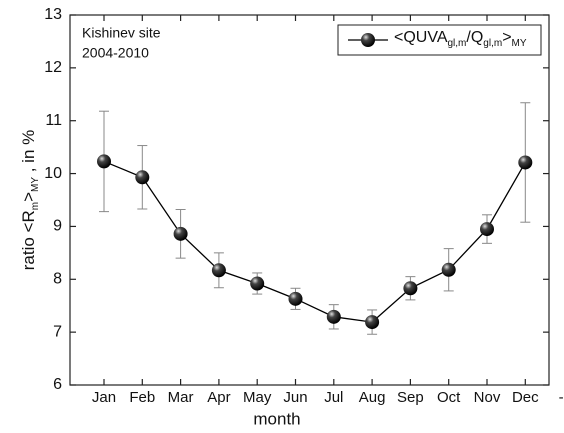  Describe the element at coordinates (368, 40) in the screenshot. I see `legend-marker` at that location.